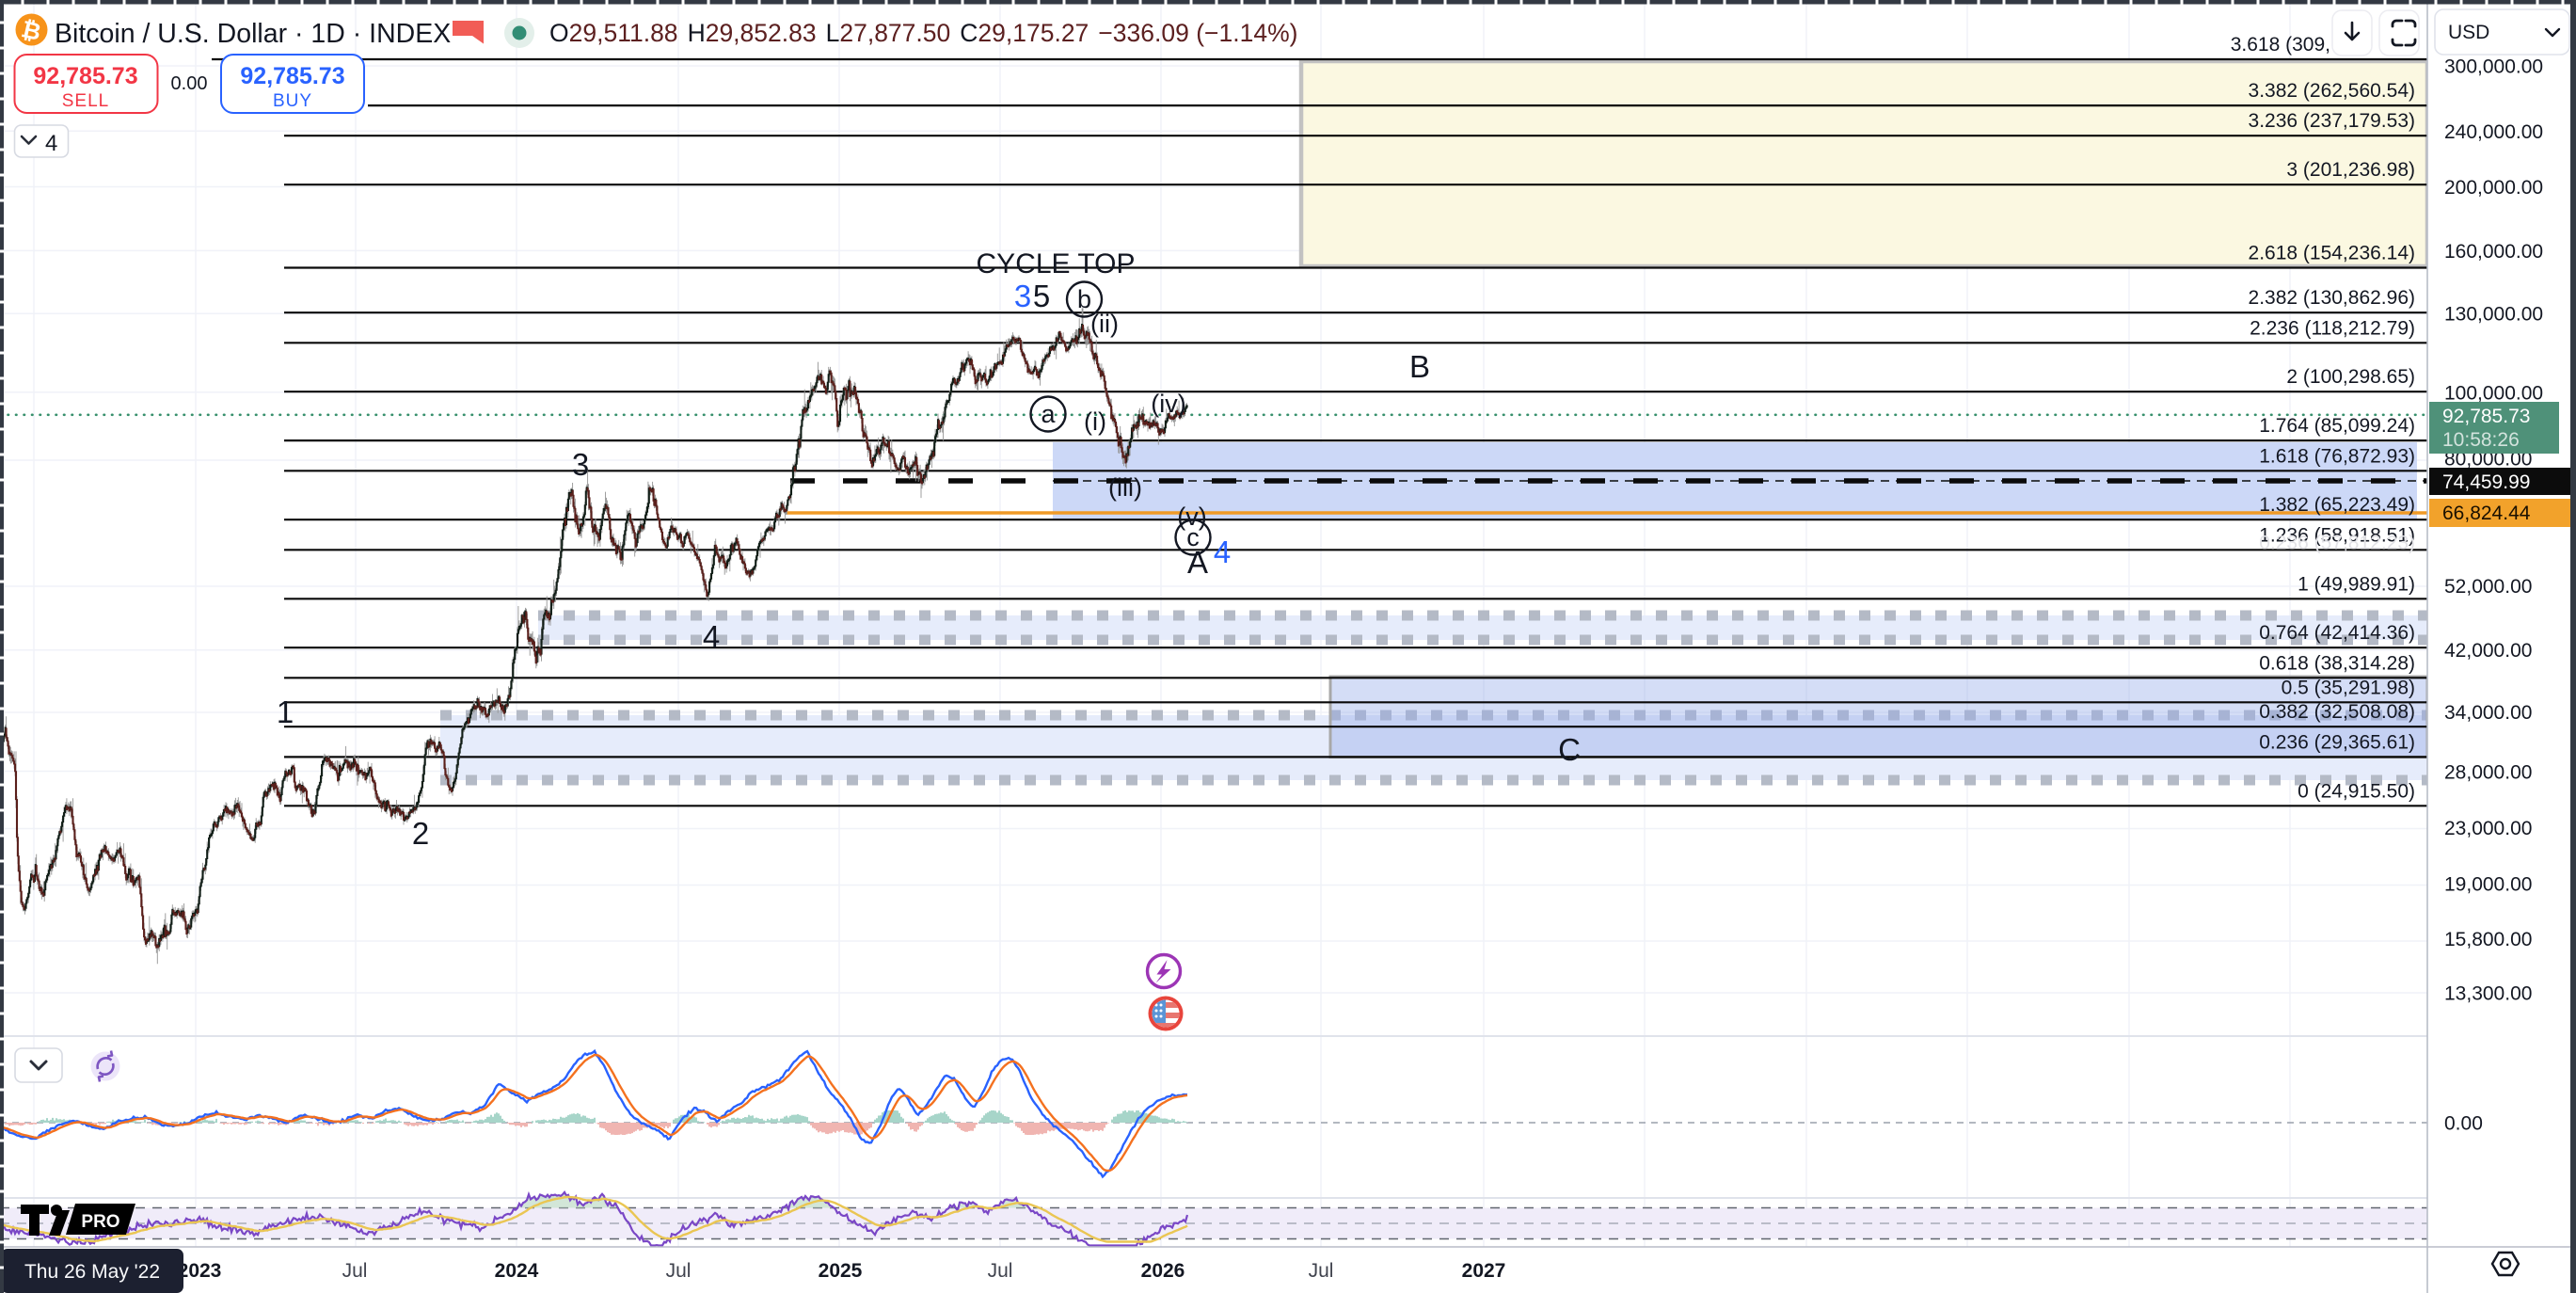 The width and height of the screenshot is (2576, 1293). What do you see at coordinates (1484, 1271) in the screenshot?
I see `svg-text: 2027` at bounding box center [1484, 1271].